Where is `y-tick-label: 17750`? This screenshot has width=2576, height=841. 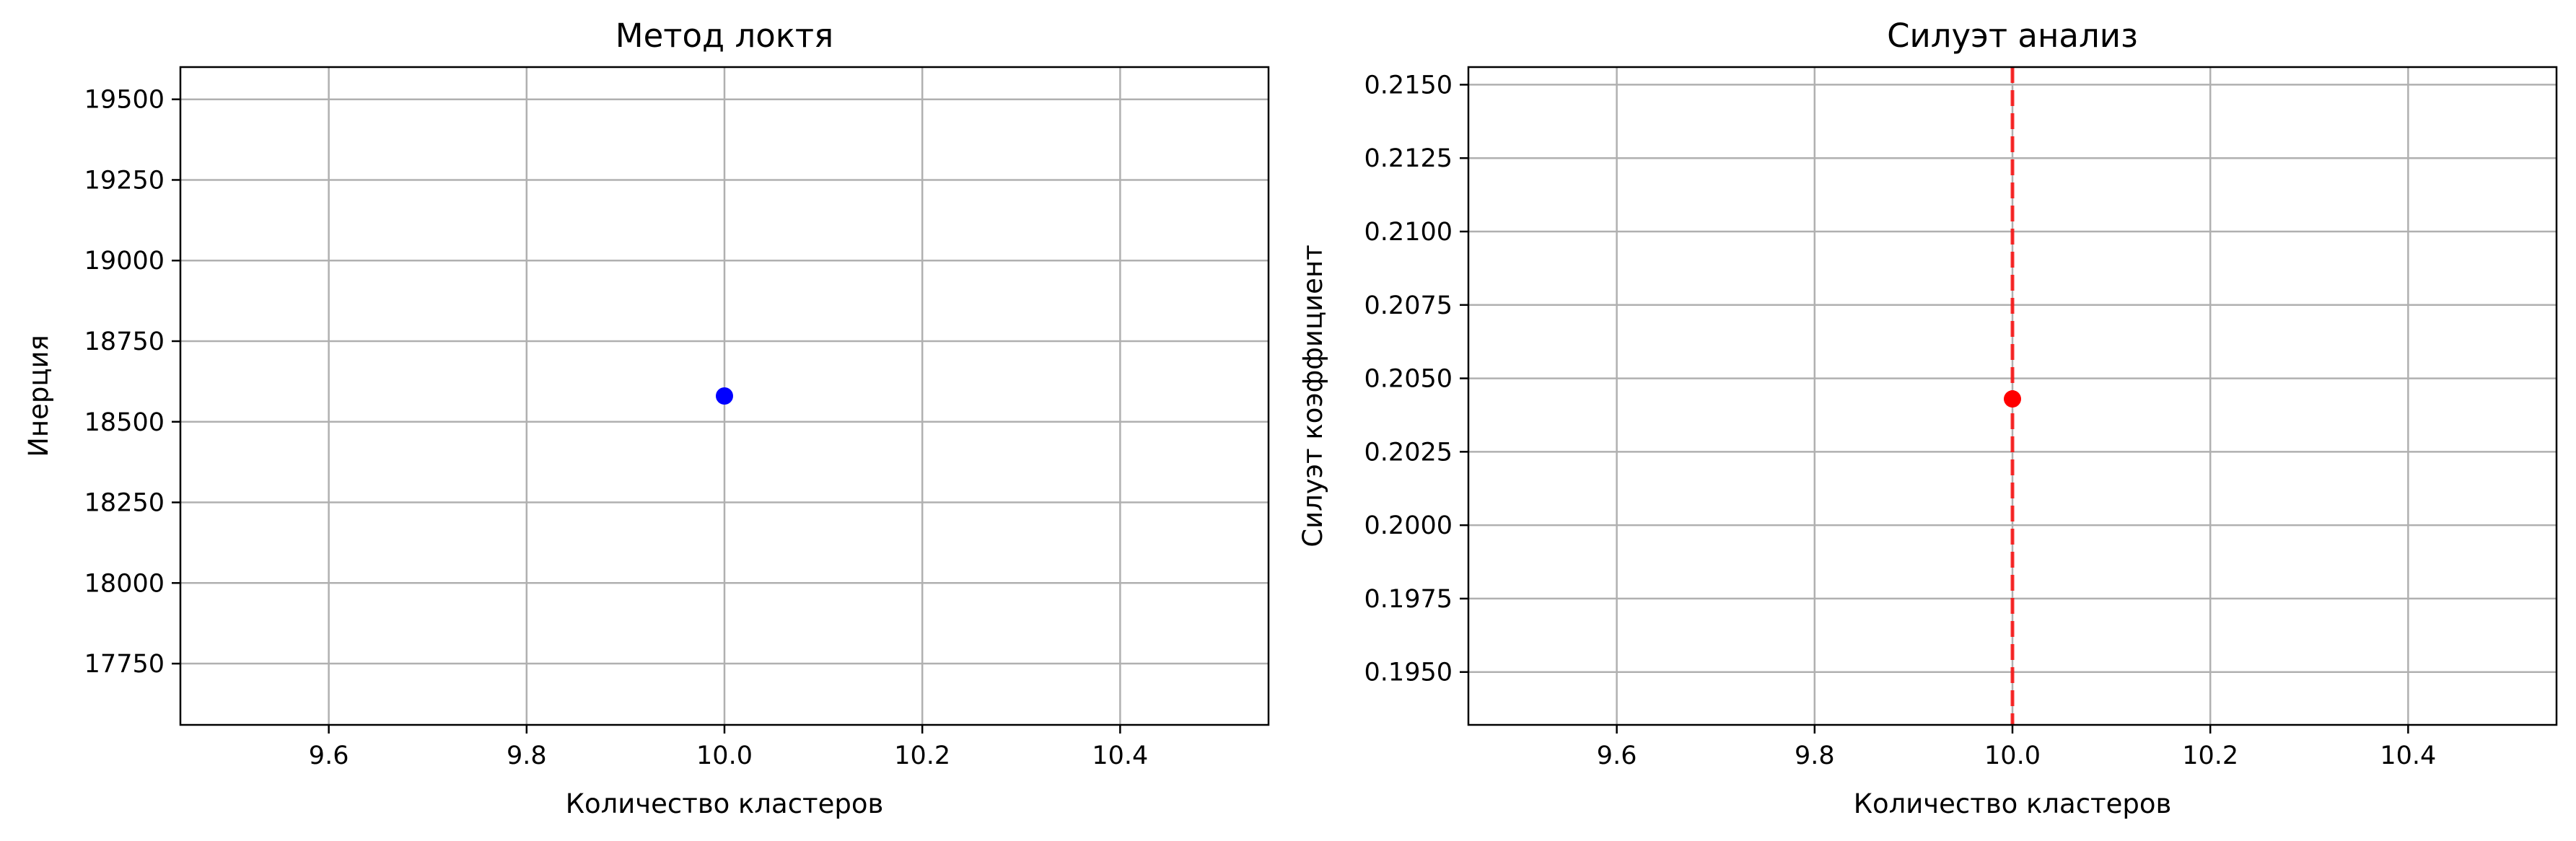 y-tick-label: 17750 is located at coordinates (124, 664).